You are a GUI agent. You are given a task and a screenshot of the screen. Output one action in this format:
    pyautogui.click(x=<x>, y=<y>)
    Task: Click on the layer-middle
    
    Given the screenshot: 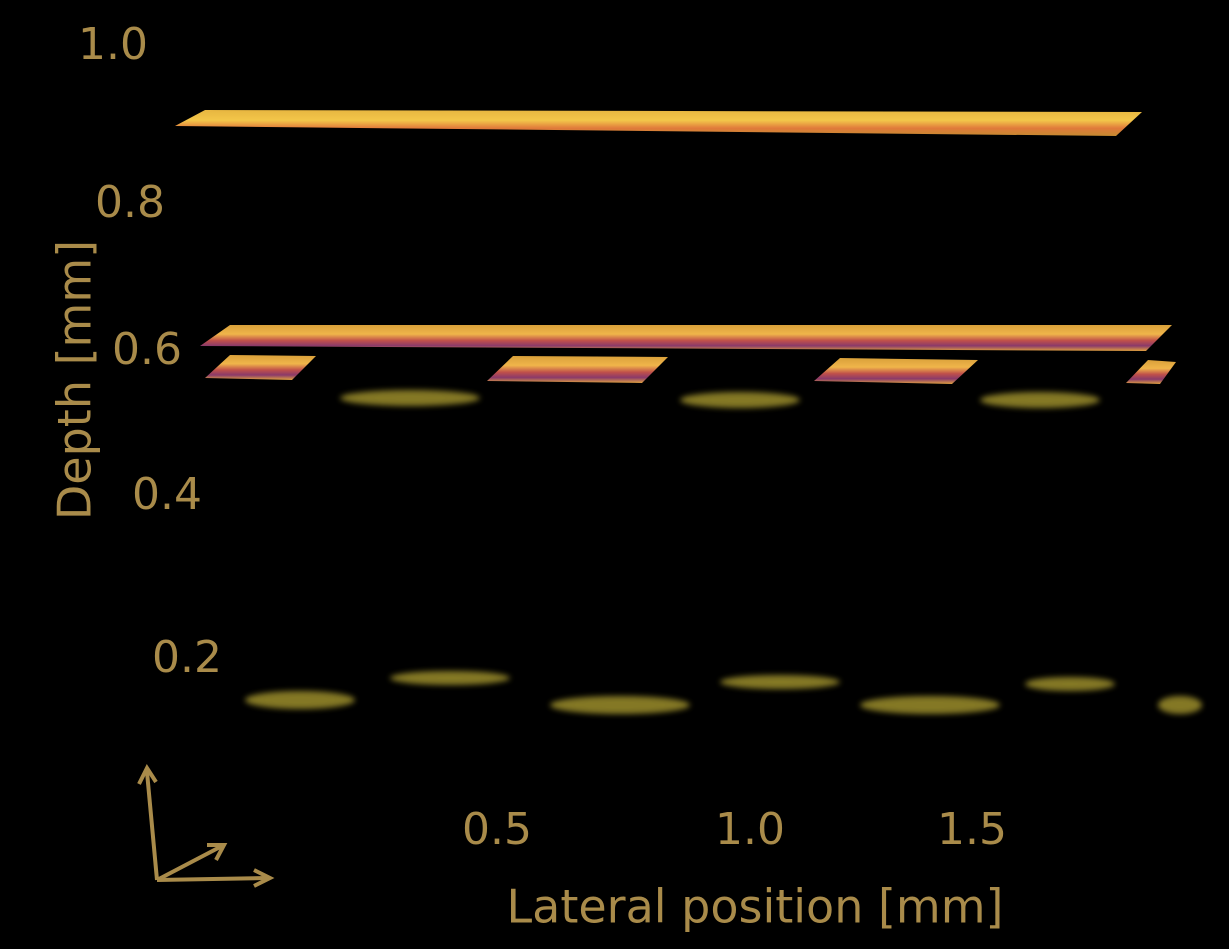 What is the action you would take?
    pyautogui.click(x=686, y=338)
    